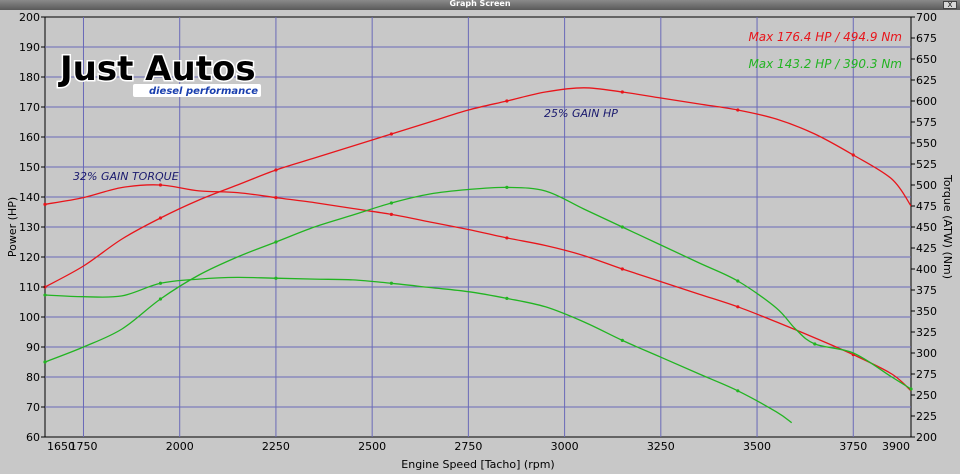 The width and height of the screenshot is (960, 474). Describe the element at coordinates (565, 446) in the screenshot. I see `x-tick-label: 3000` at that location.